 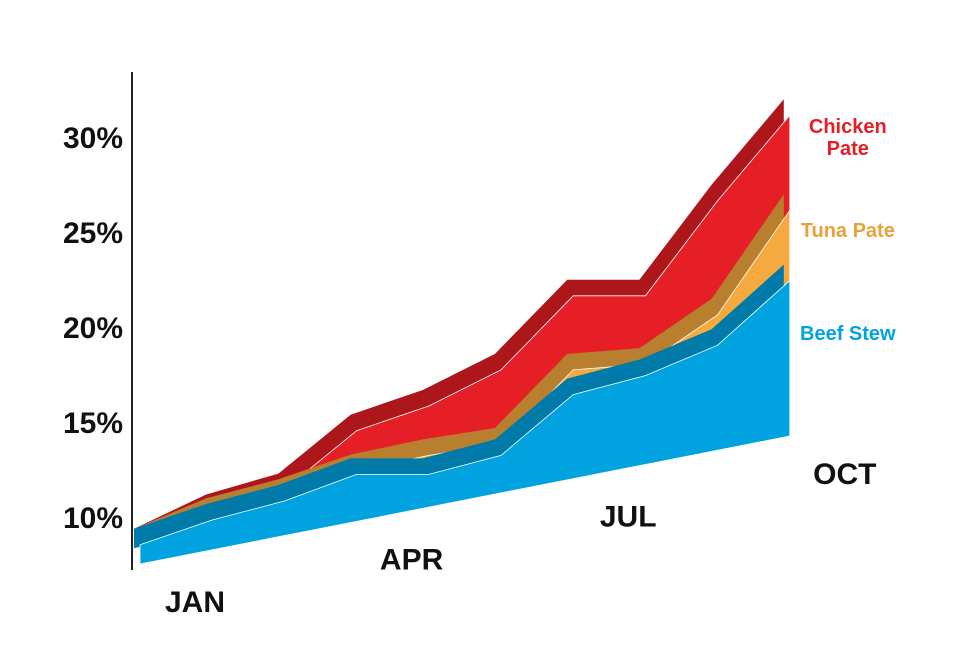 What do you see at coordinates (93, 328) in the screenshot?
I see `y-tick-label: 20%` at bounding box center [93, 328].